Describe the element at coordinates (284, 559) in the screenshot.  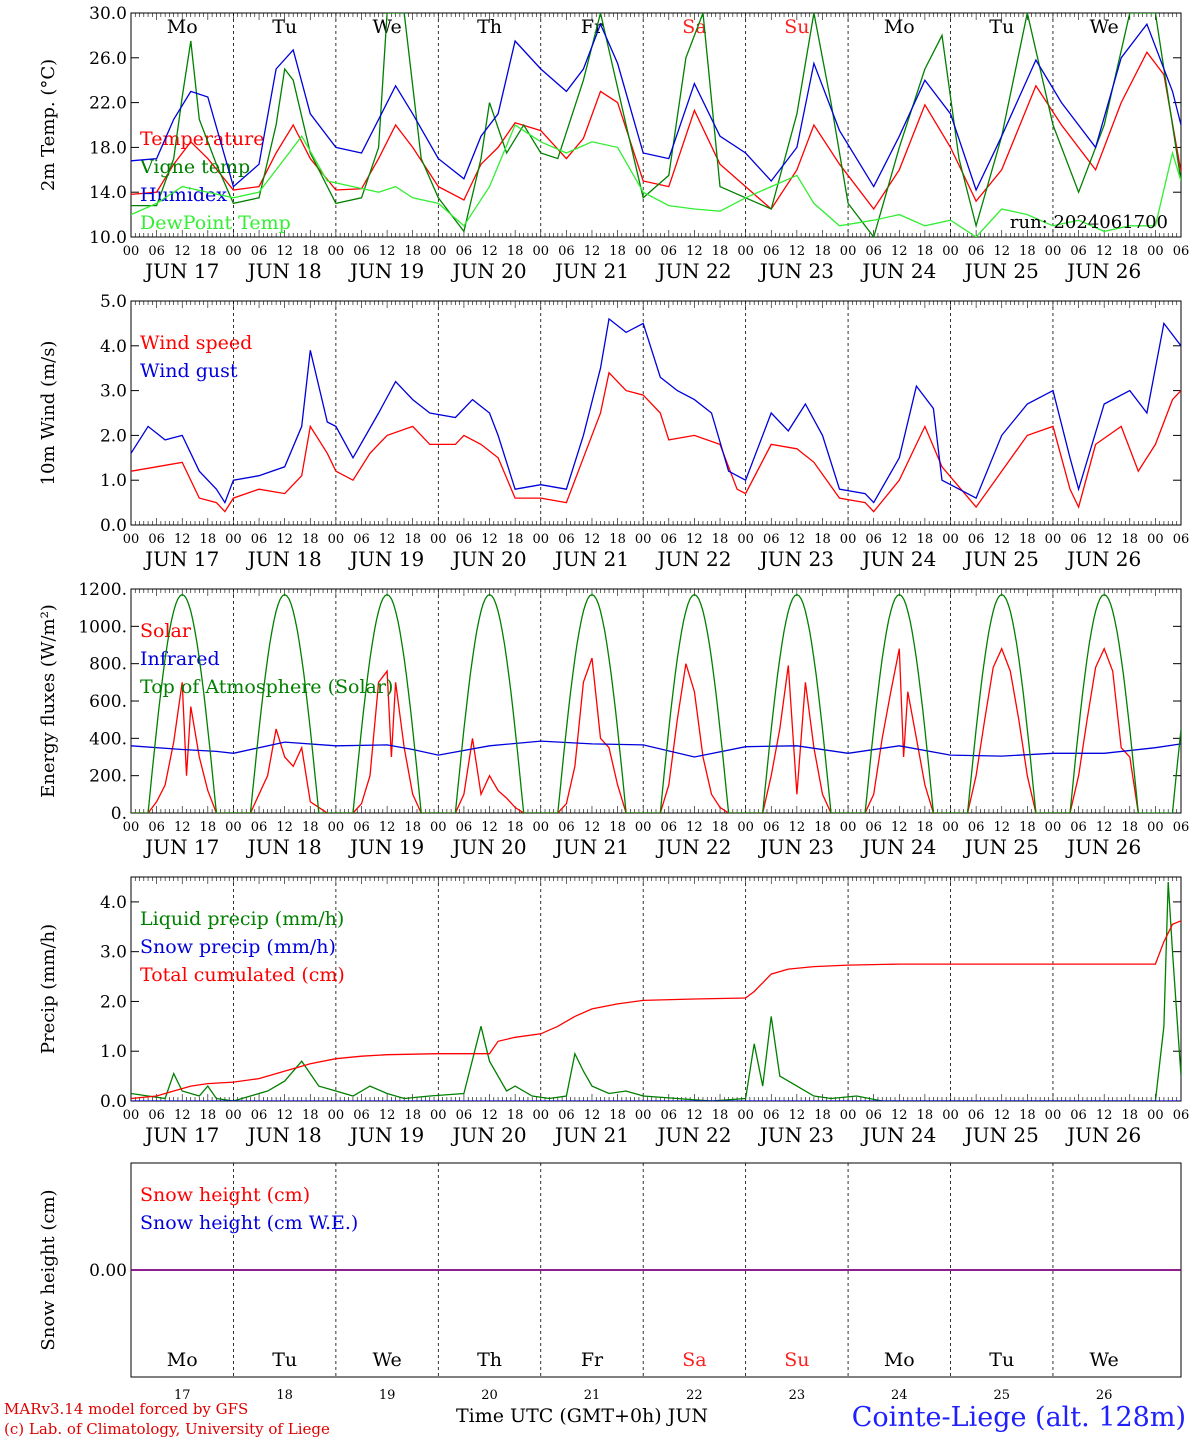
I see `day-label: JUN 18` at that location.